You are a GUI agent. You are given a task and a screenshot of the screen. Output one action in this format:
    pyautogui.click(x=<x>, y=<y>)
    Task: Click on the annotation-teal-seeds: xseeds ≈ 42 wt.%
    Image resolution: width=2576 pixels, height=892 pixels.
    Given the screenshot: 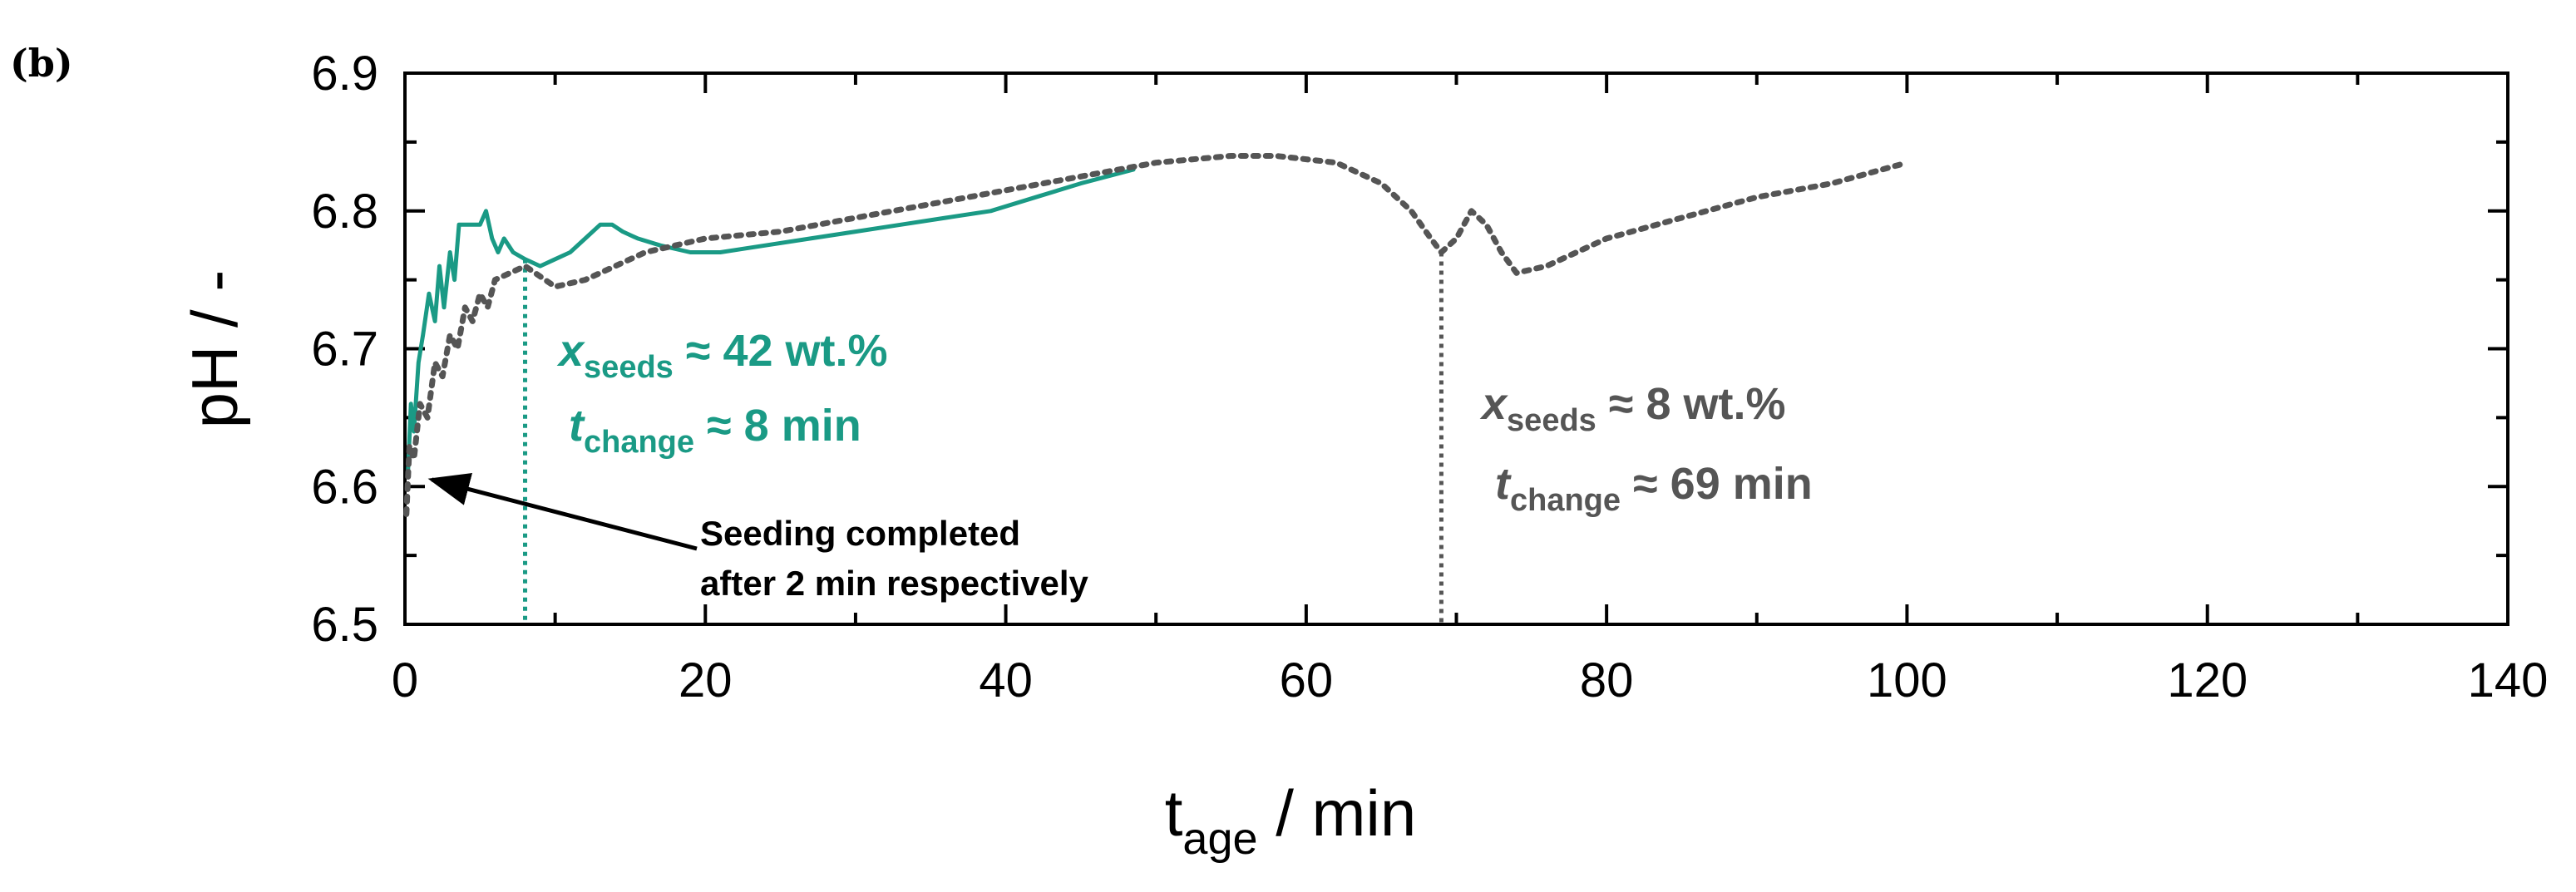 What is the action you would take?
    pyautogui.click(x=722, y=355)
    